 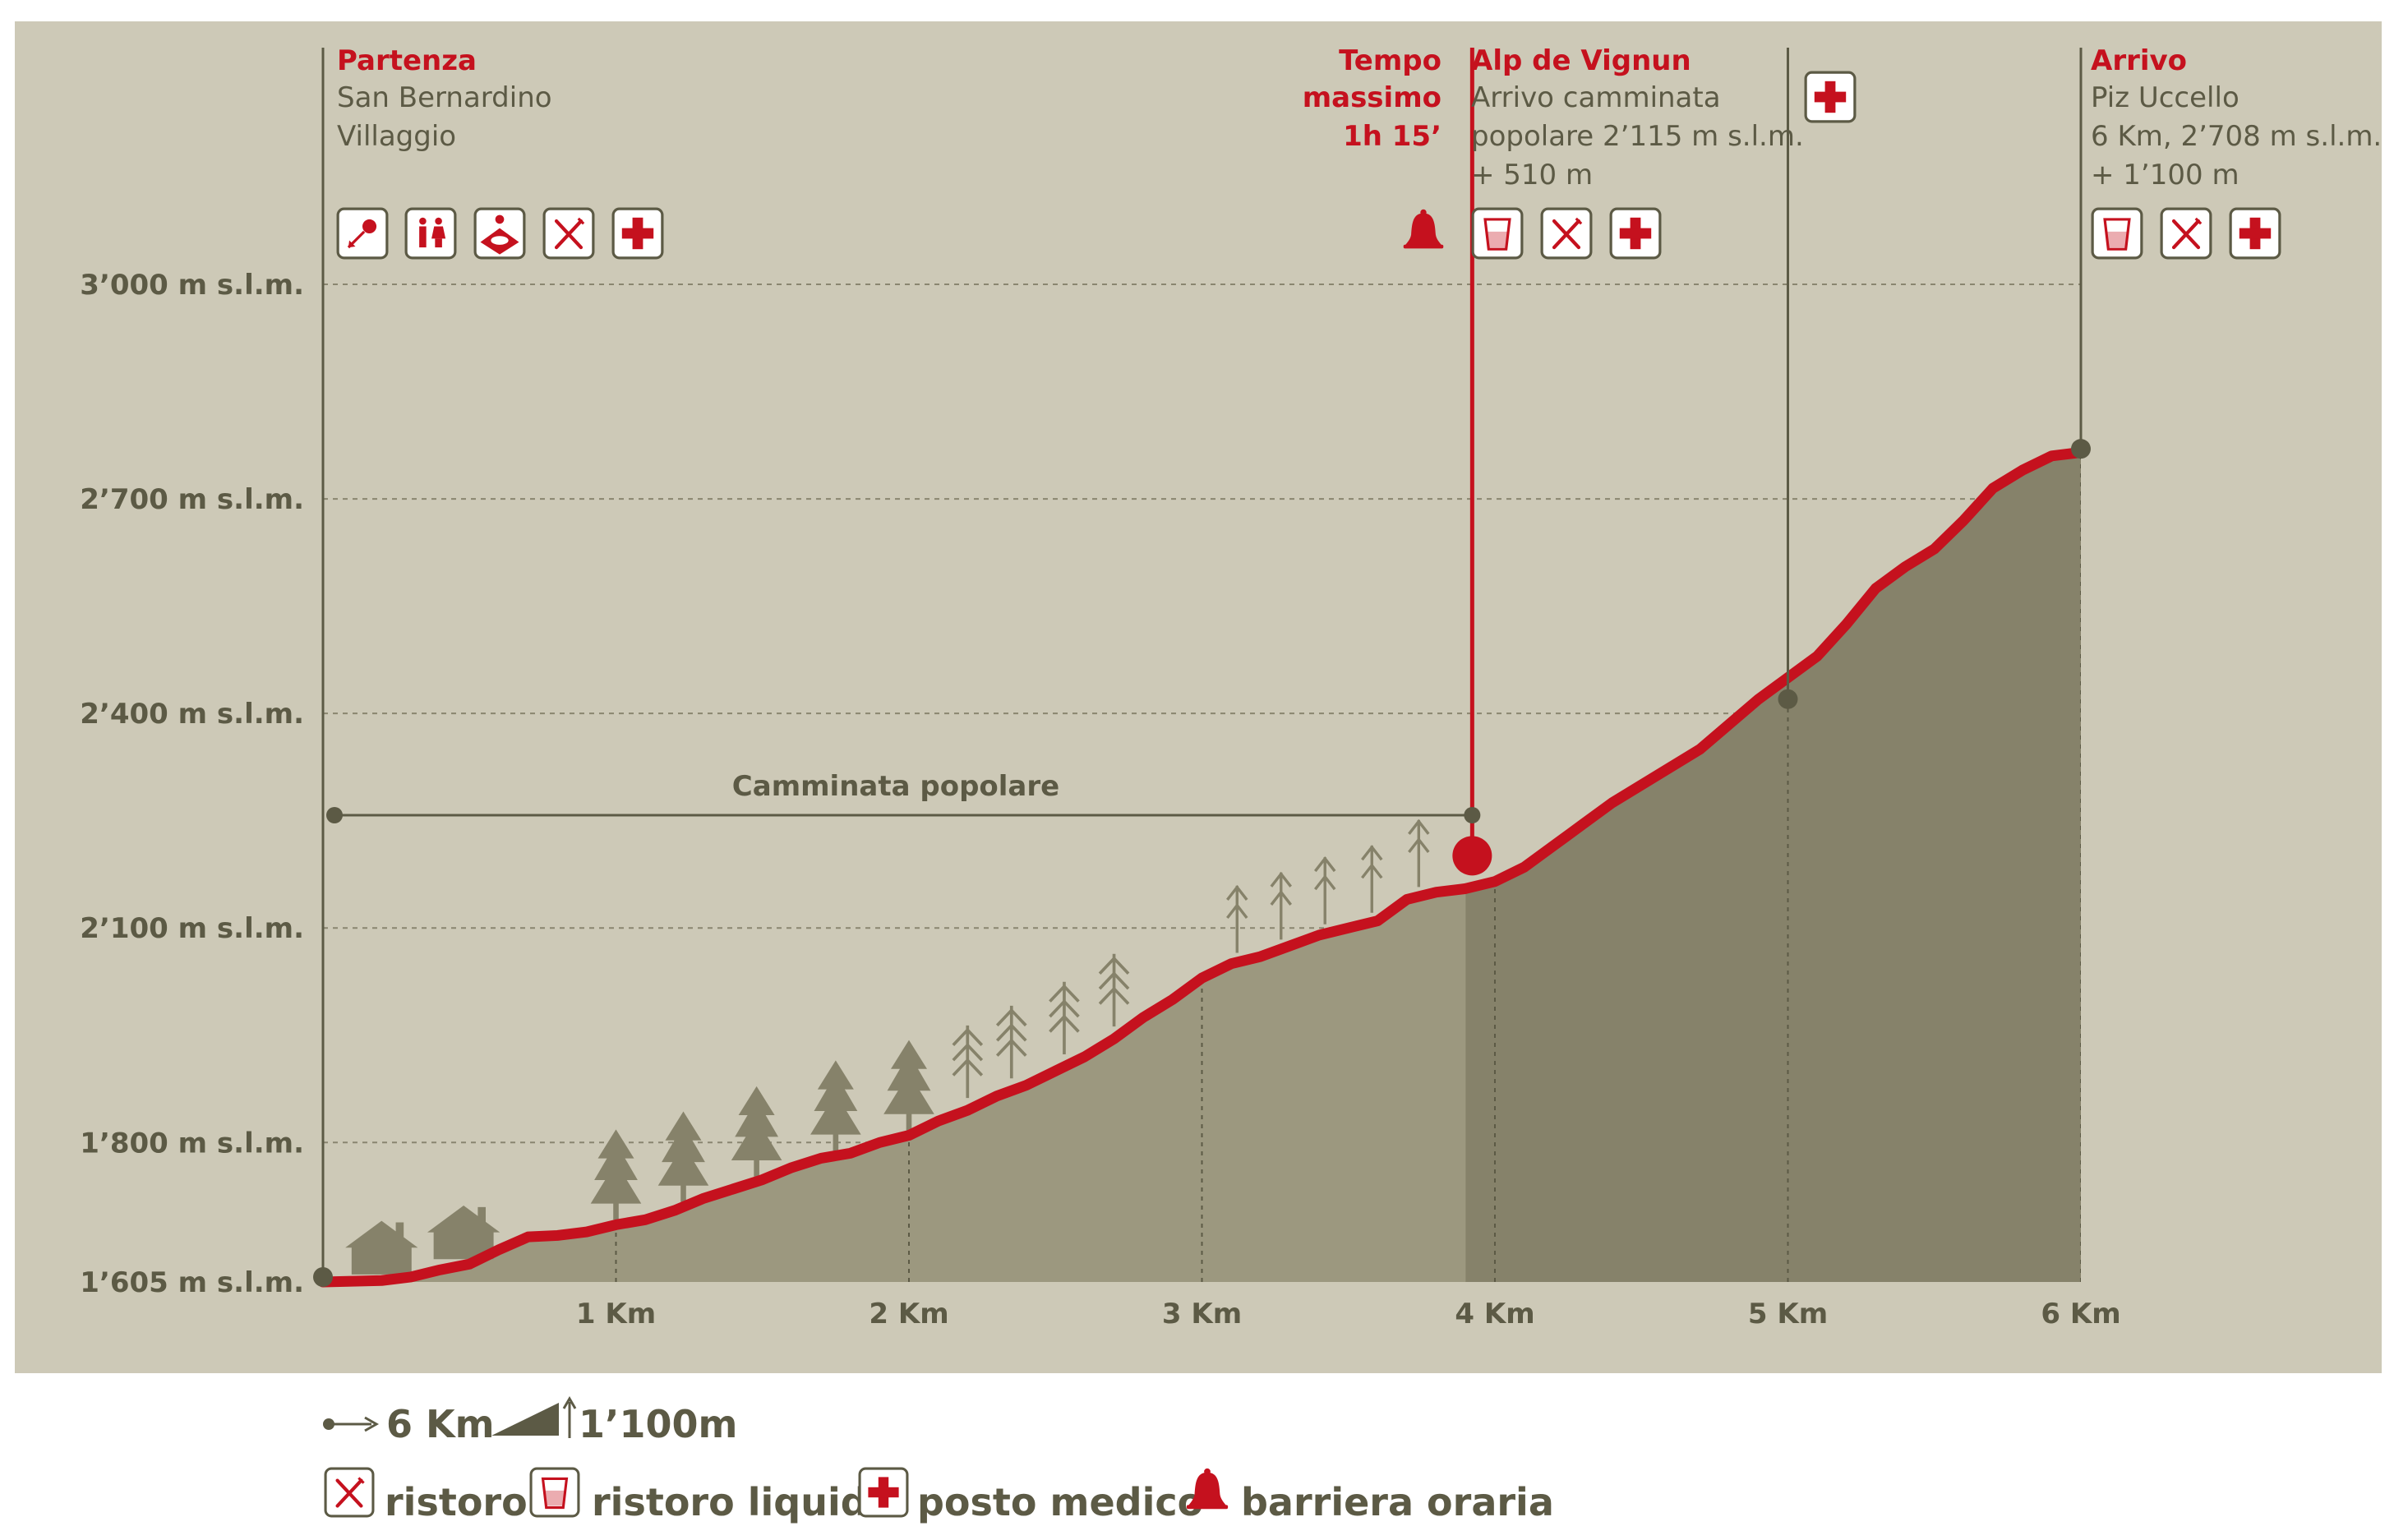 What do you see at coordinates (1581, 60) in the screenshot?
I see `mid-title: Alp de Vignun` at bounding box center [1581, 60].